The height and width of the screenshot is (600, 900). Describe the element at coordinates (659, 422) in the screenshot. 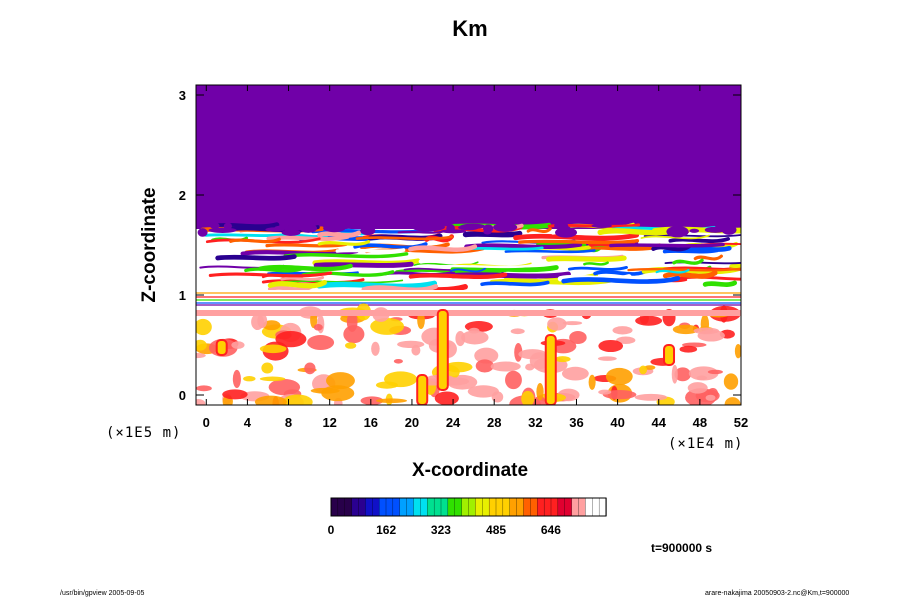

I see `x-tick-label: 44` at that location.